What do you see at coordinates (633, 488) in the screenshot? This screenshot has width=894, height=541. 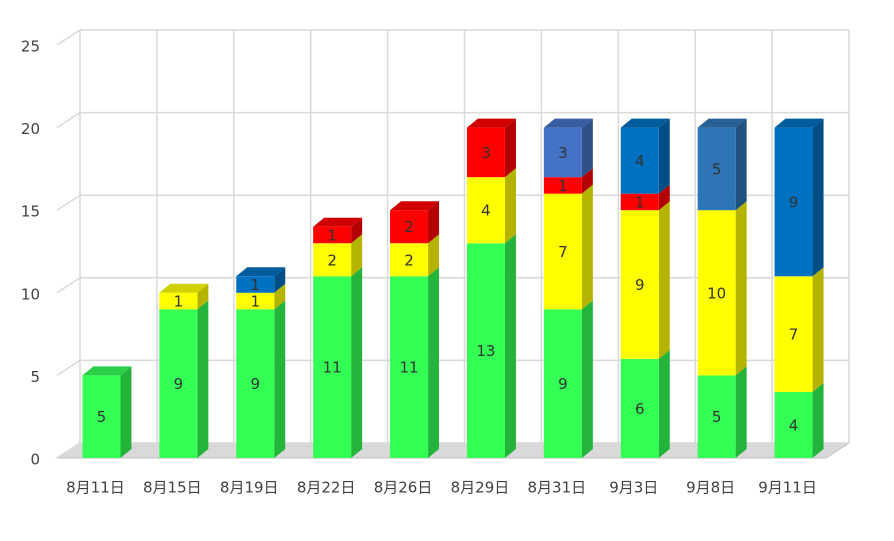 I see `x-tick-label: 9月3日` at bounding box center [633, 488].